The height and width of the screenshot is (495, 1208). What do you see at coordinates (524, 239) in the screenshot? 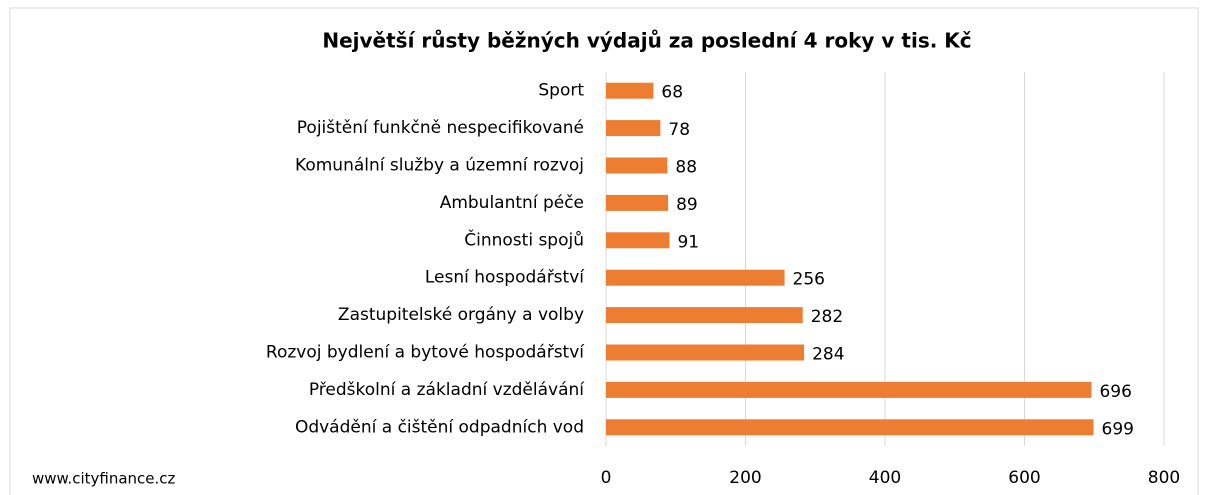
I see `y-tick-label: Činnosti spojů` at bounding box center [524, 239].